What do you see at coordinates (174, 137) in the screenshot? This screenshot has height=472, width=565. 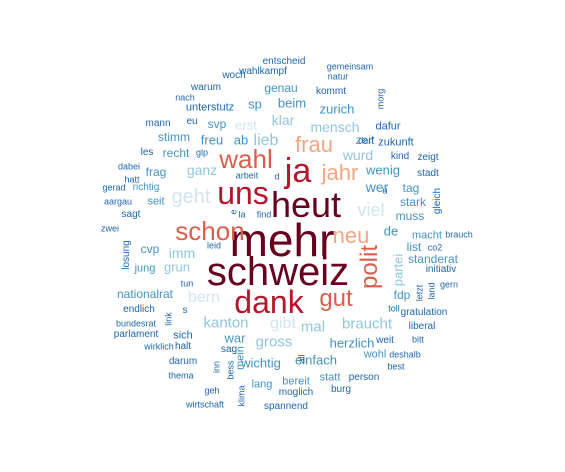 I see `word-stimm: stimm` at bounding box center [174, 137].